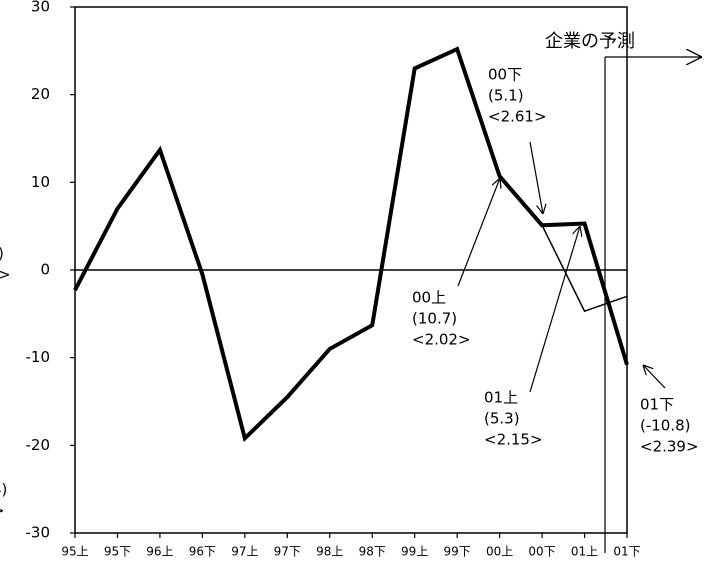 This screenshot has height=566, width=712. Describe the element at coordinates (457, 552) in the screenshot. I see `x-tick-label: 99下` at that location.